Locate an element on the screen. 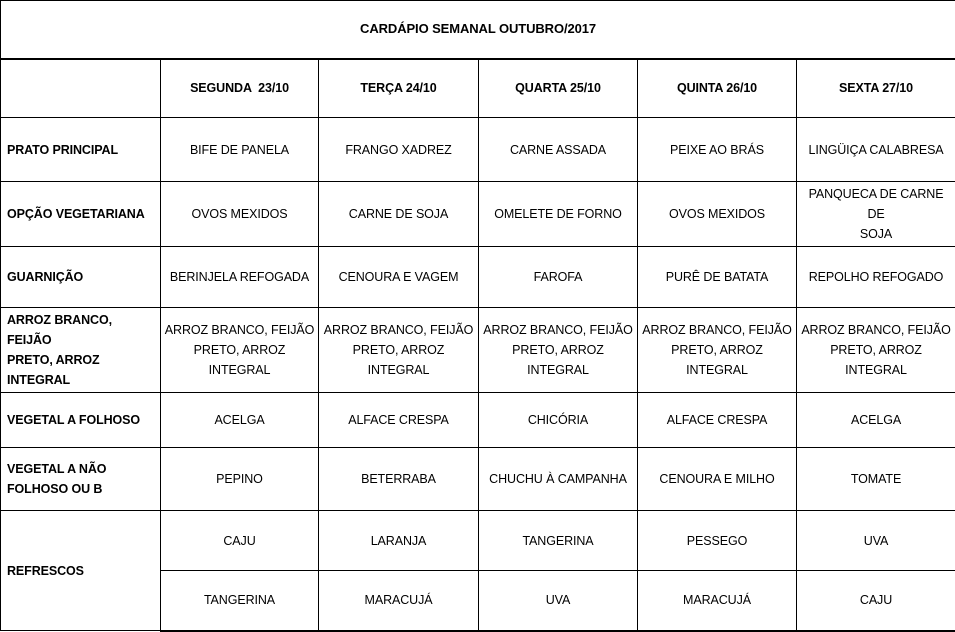 The width and height of the screenshot is (955, 632). menu-cell: PURÊ DE BATATA is located at coordinates (717, 277).